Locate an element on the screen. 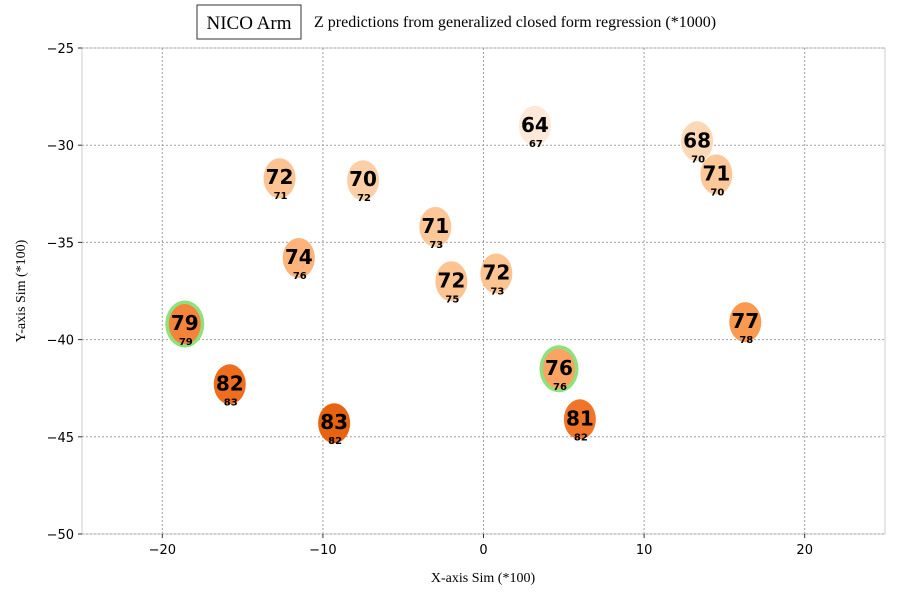 This screenshot has width=900, height=600. actual-value-label: 71 is located at coordinates (281, 196).